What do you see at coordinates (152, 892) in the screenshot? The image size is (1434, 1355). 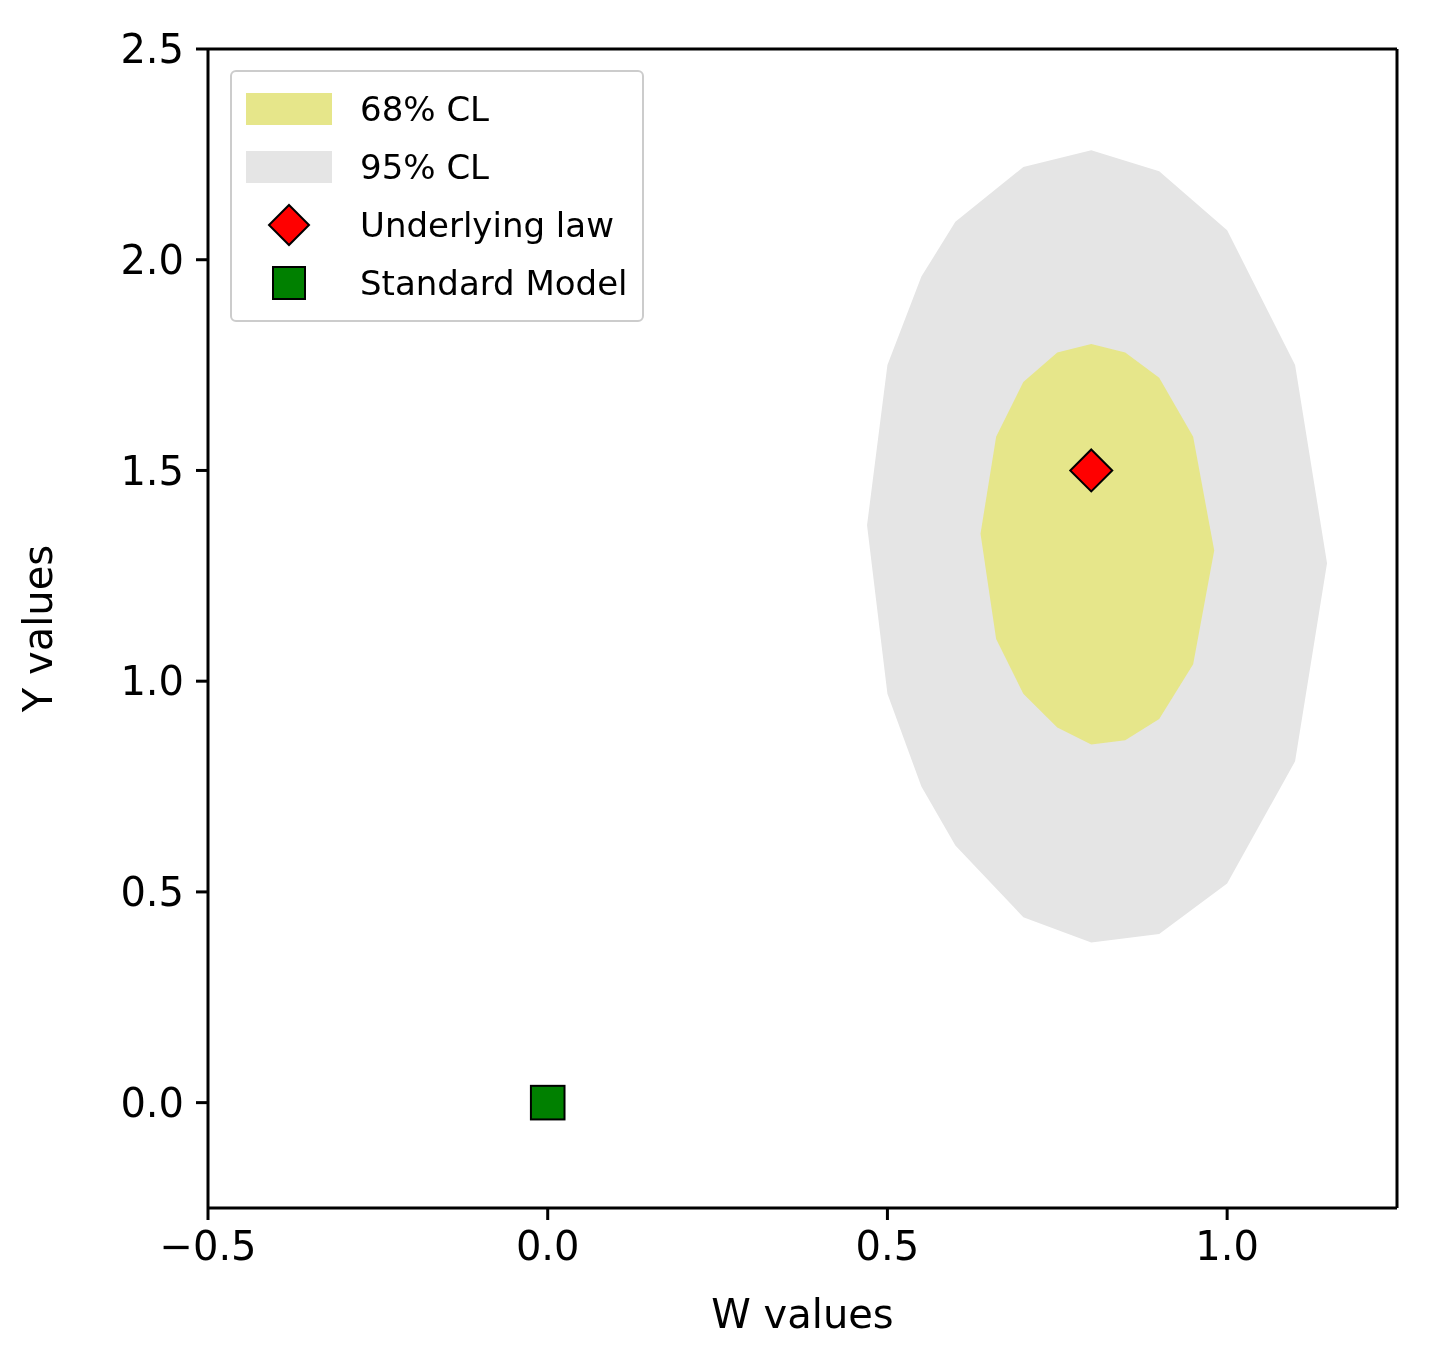 I see `y-tick-label: 0.5` at bounding box center [152, 892].